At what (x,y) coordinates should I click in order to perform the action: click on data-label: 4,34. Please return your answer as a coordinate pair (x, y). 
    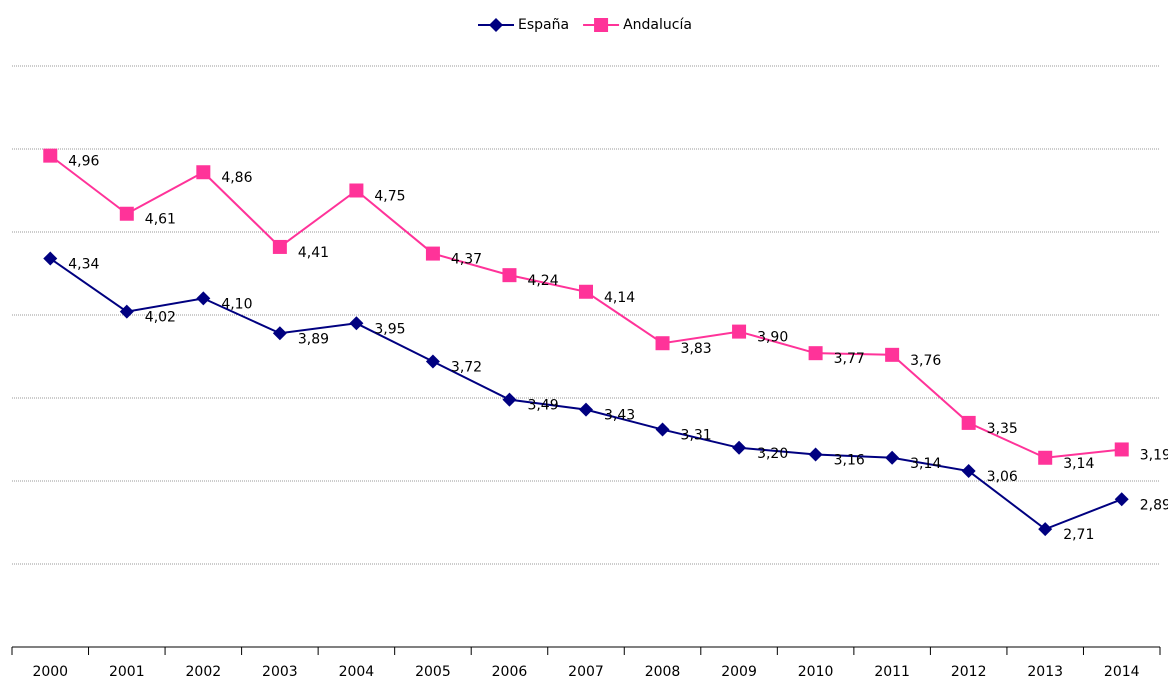
    Looking at the image, I should click on (83, 265).